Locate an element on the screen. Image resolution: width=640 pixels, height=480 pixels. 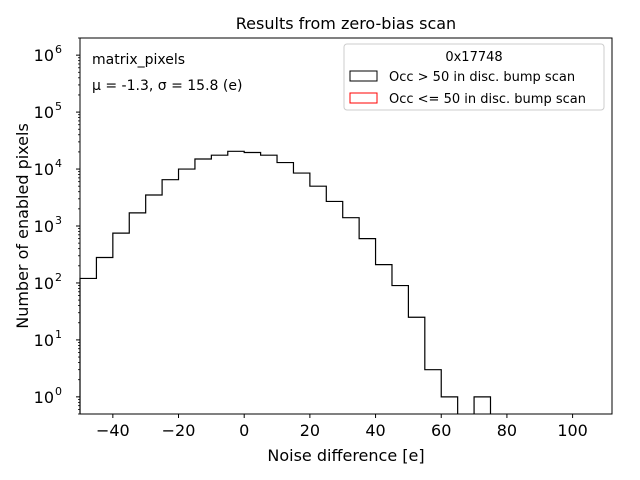
annotation-dataset-name: matrix_pixels is located at coordinates (138, 60).